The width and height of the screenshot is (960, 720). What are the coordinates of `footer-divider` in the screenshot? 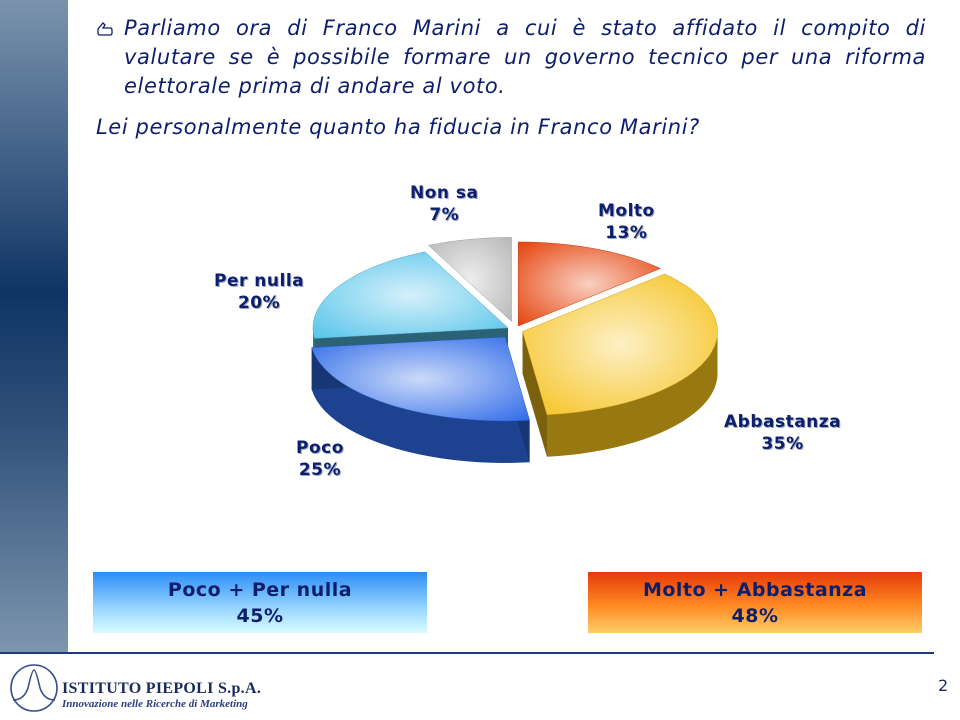 It's located at (467, 653).